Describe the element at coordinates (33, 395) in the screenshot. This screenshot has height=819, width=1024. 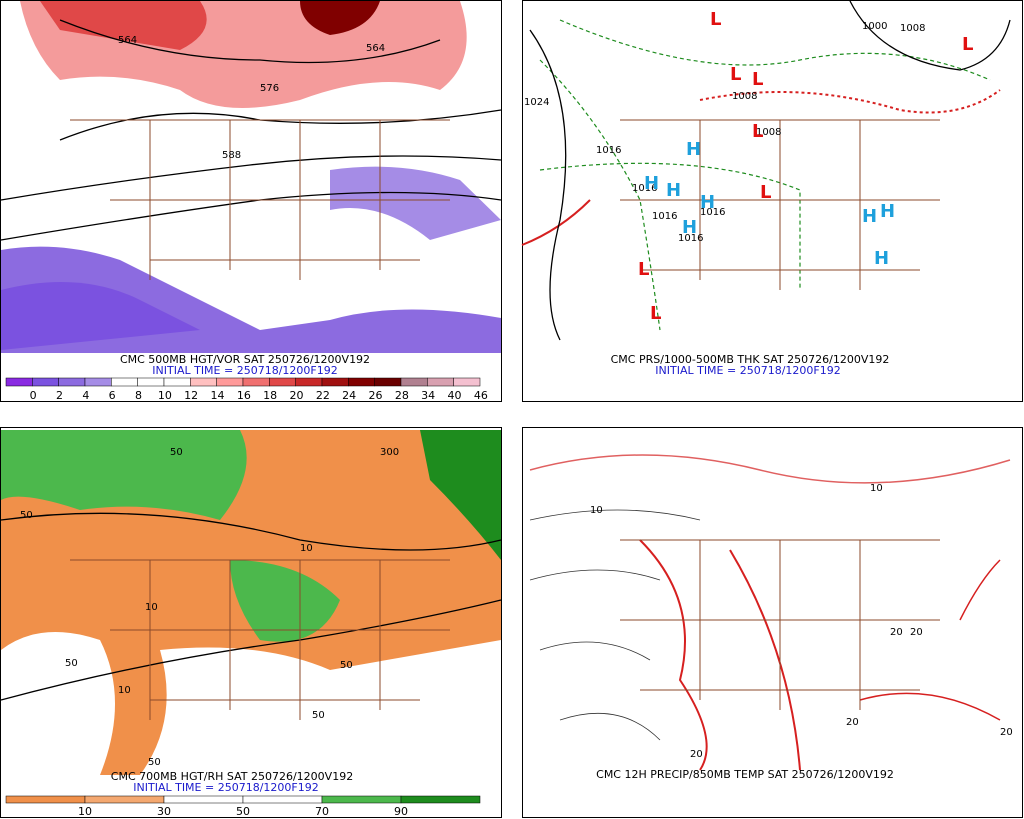
I see `colorbar-label: 0` at that location.